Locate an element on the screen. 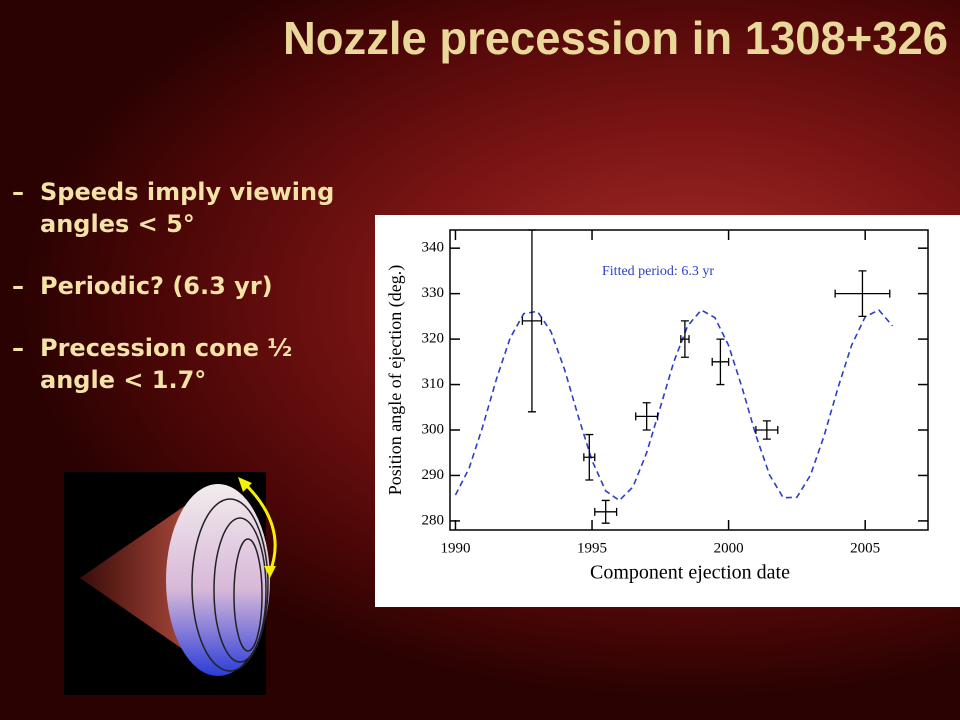 This screenshot has height=720, width=960. x-tick-label: 2000 is located at coordinates (729, 548).